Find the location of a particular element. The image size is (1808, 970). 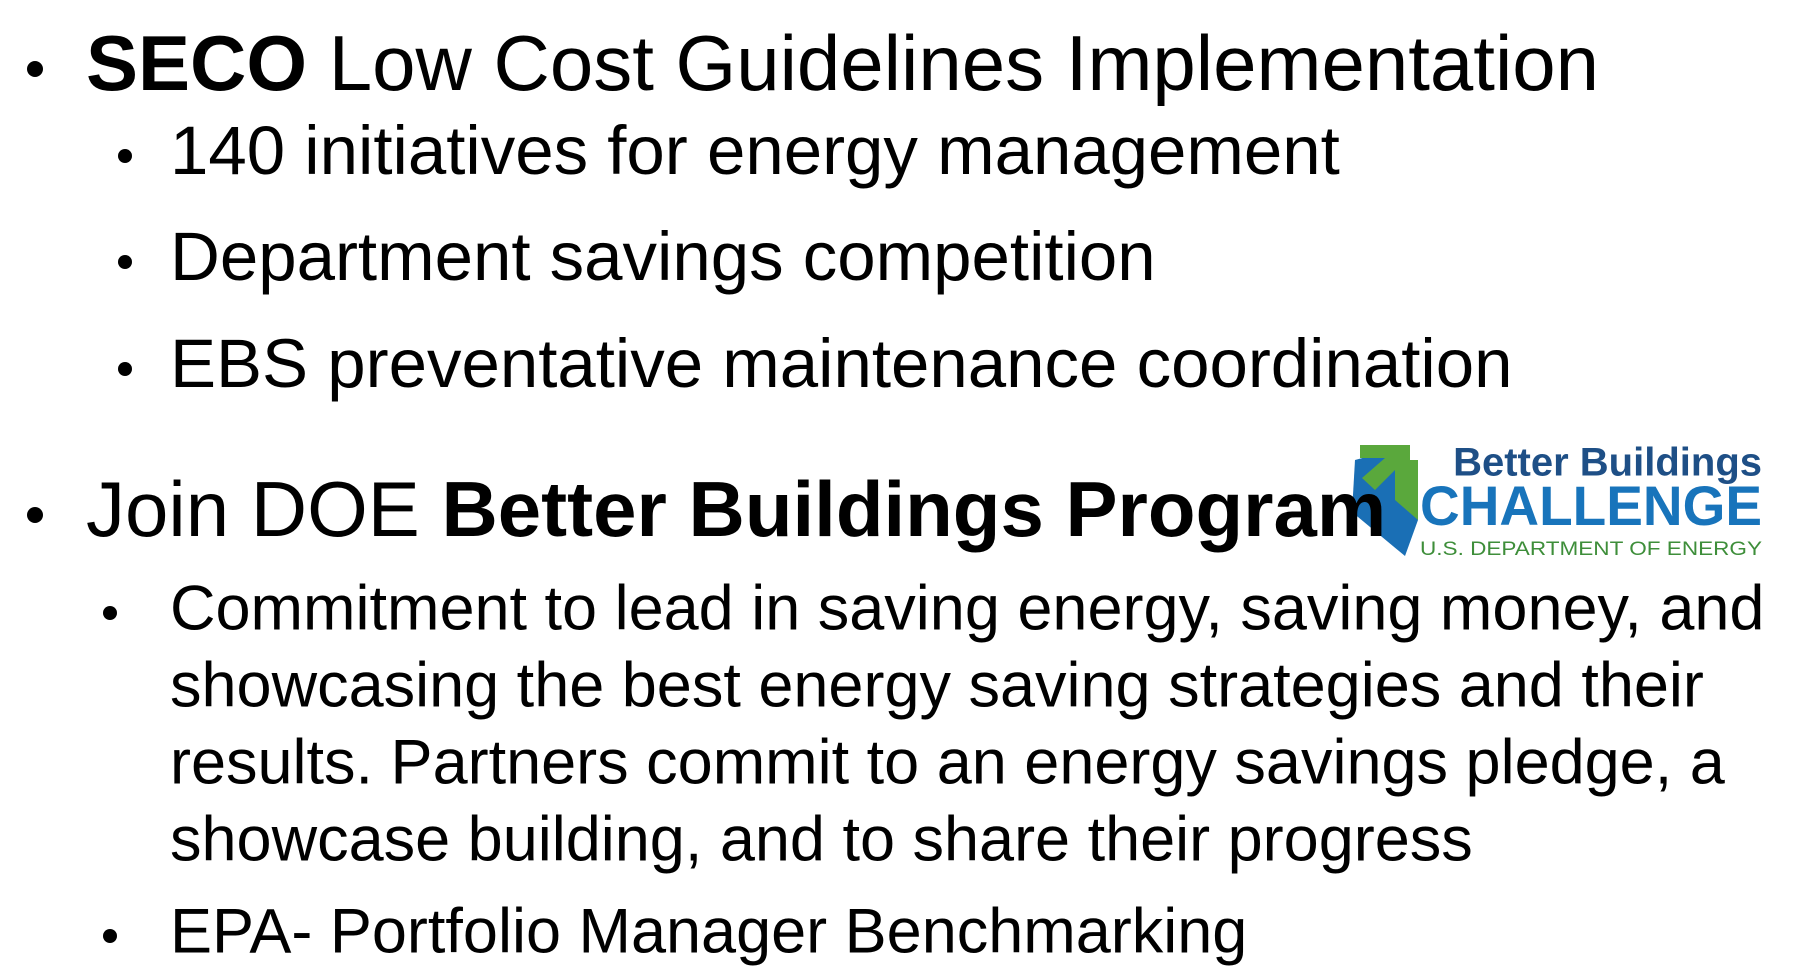

heading: SECO Low Cost Guidelines Implementation is located at coordinates (842, 63).